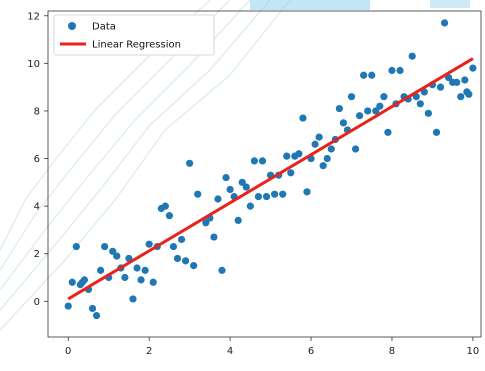 The width and height of the screenshot is (485, 371). Describe the element at coordinates (72, 26) in the screenshot. I see `legend-marker-data` at that location.